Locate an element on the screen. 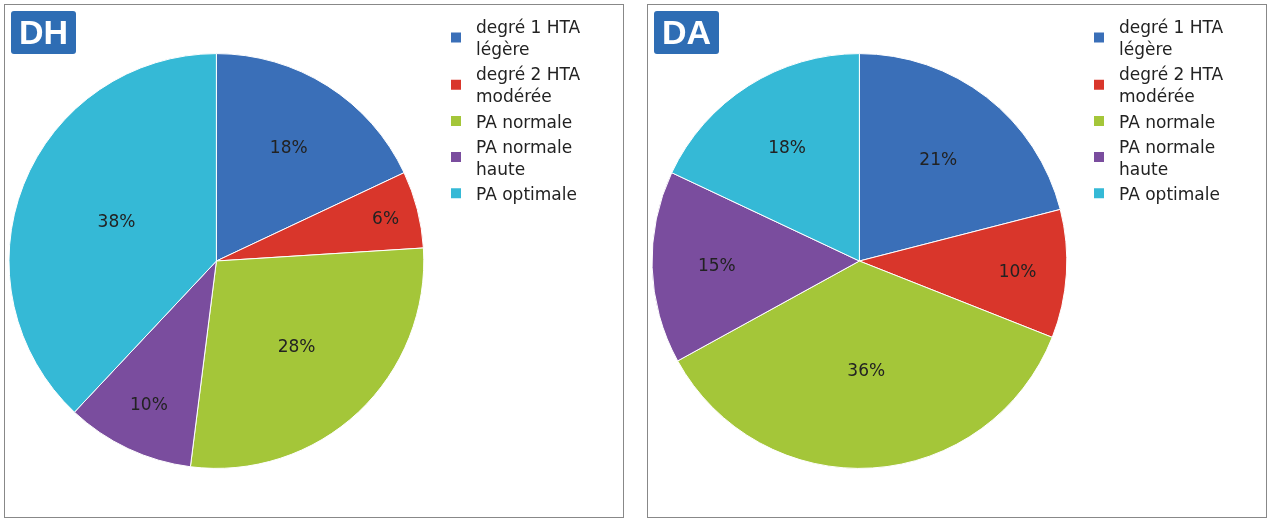 This screenshot has height=524, width=1279. chart-title: DA is located at coordinates (687, 32).